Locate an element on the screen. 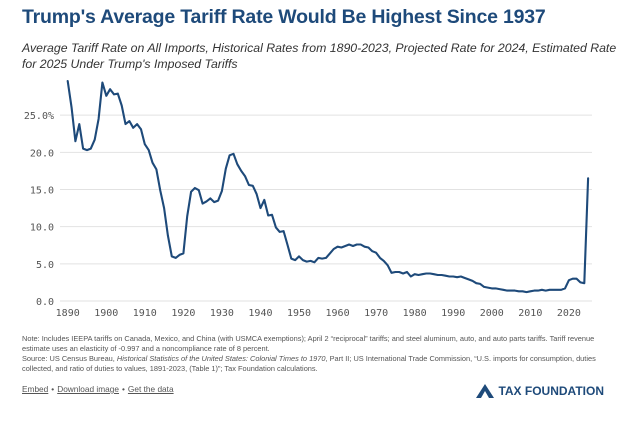 The image size is (640, 421). x-tick-label: 1910 is located at coordinates (145, 313).